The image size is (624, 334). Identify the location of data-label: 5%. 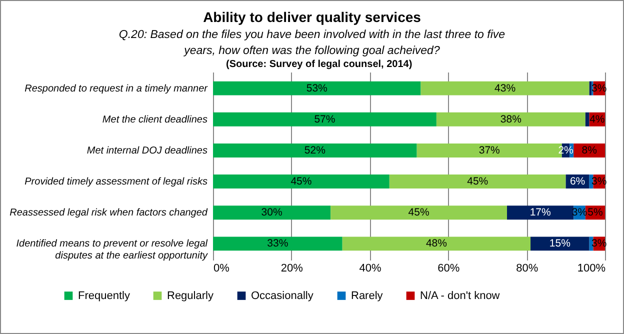
(595, 212).